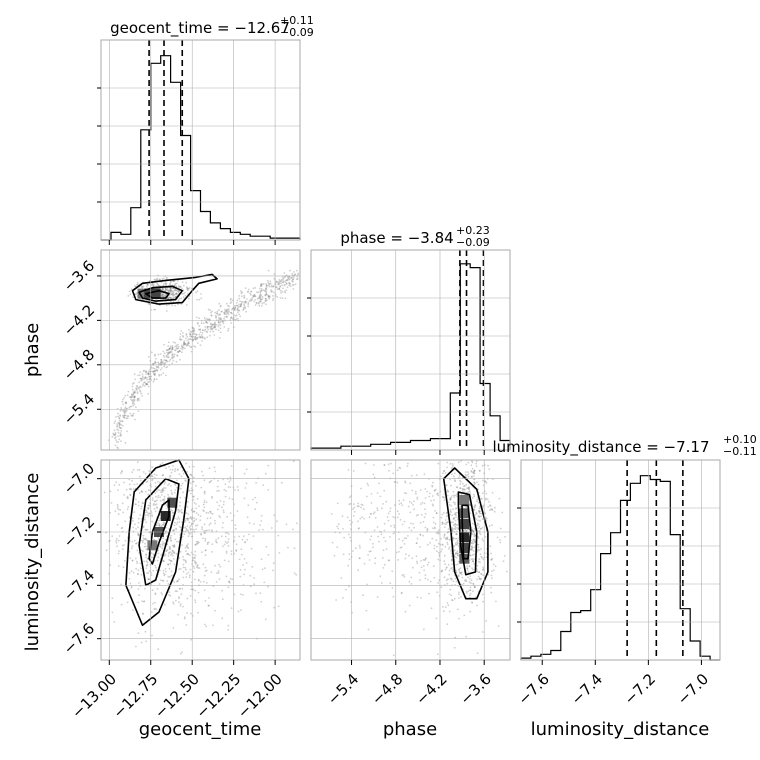  I want to click on xtick-label-phase-3: −3.6, so click(475, 689).